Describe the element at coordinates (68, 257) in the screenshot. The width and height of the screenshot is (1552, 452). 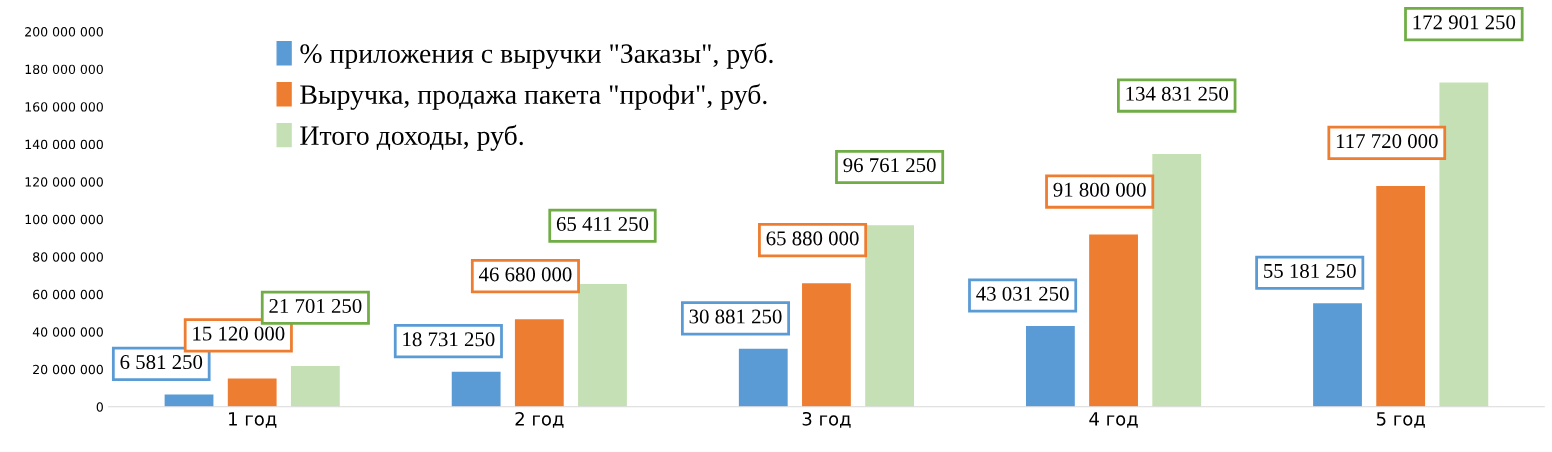
I see `y-tick-label: 80 000 000` at that location.